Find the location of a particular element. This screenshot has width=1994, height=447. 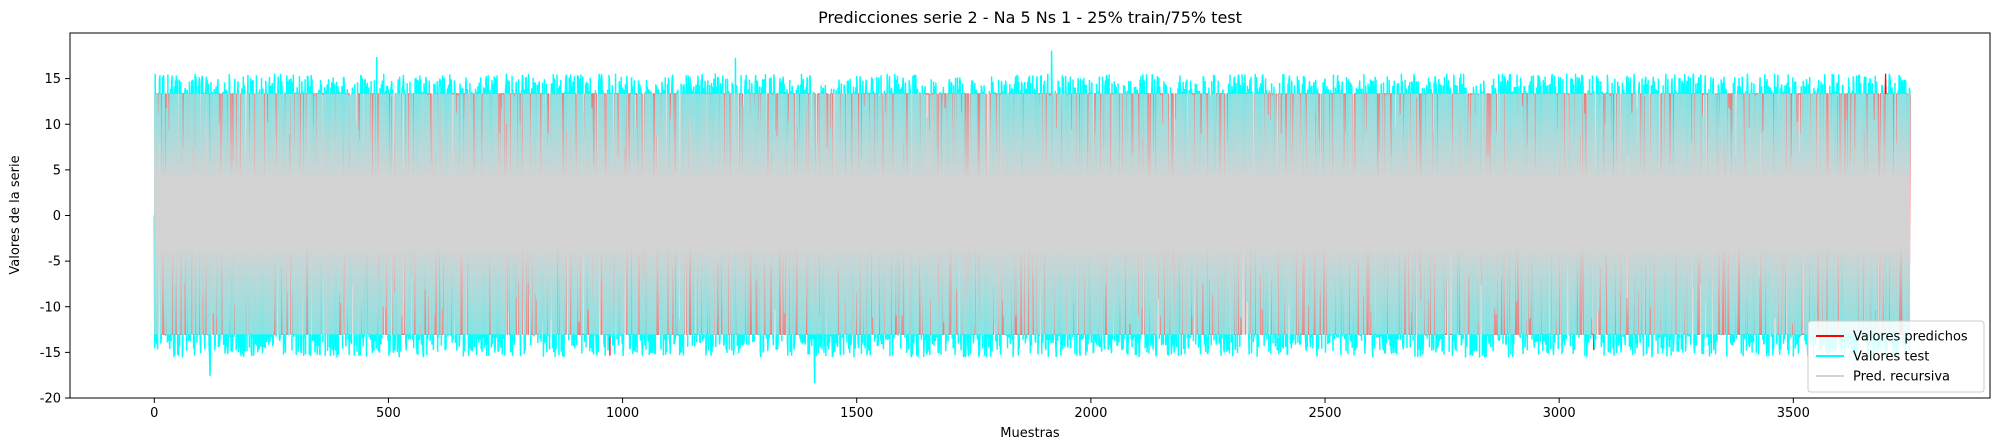

y-tick-label: 5 is located at coordinates (57, 170).